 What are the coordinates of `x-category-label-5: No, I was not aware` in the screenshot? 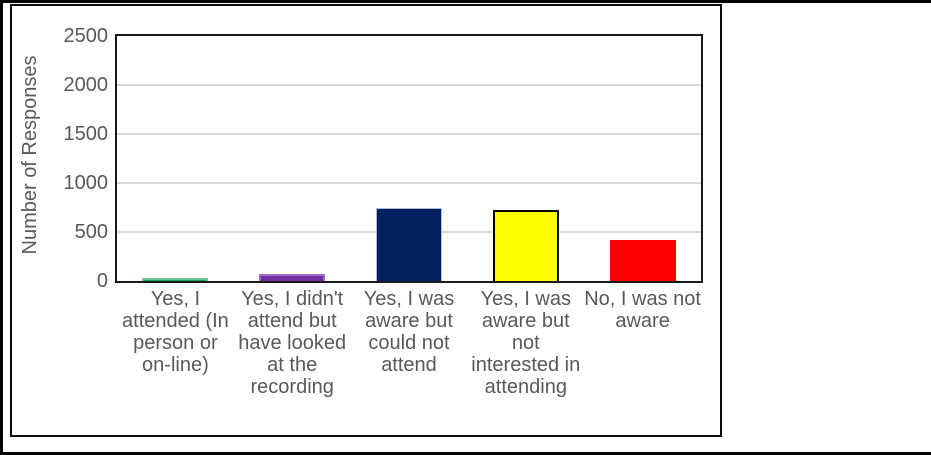 It's located at (642, 310).